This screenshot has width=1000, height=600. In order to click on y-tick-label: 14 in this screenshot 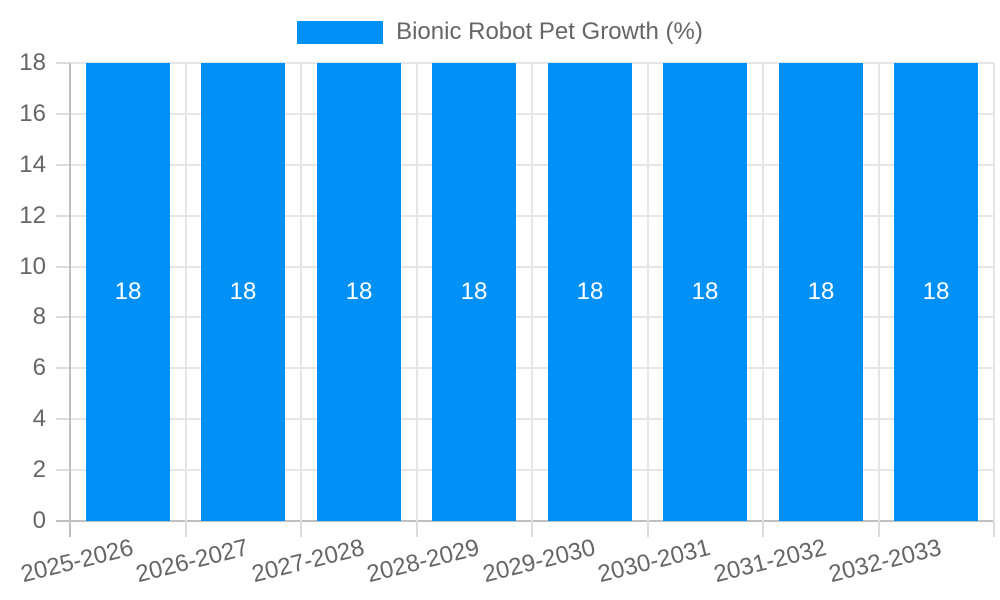, I will do `click(32, 164)`.